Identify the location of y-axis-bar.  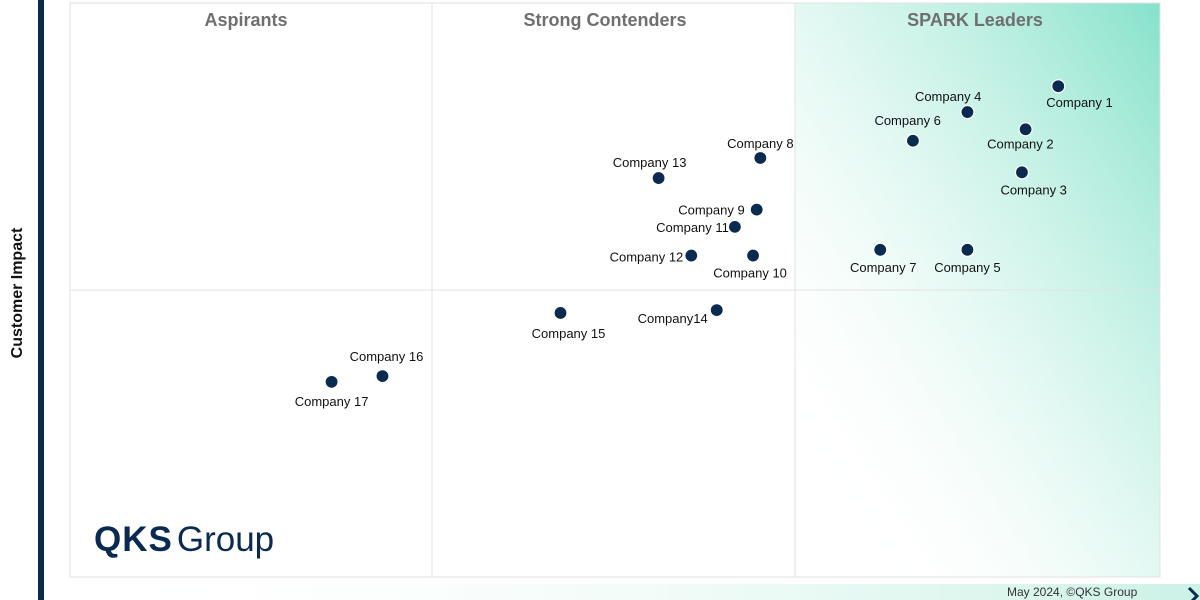
(41, 300).